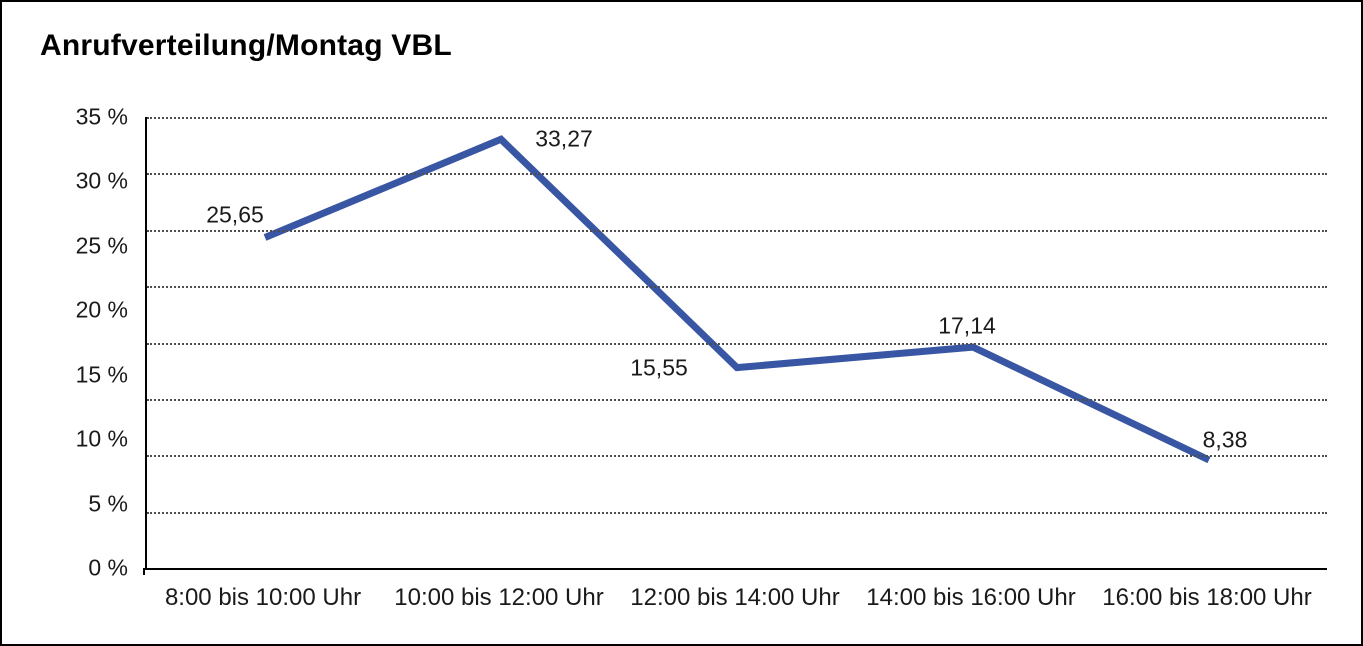 The image size is (1363, 646). I want to click on y-axis-tick-label: 30 %, so click(101, 180).